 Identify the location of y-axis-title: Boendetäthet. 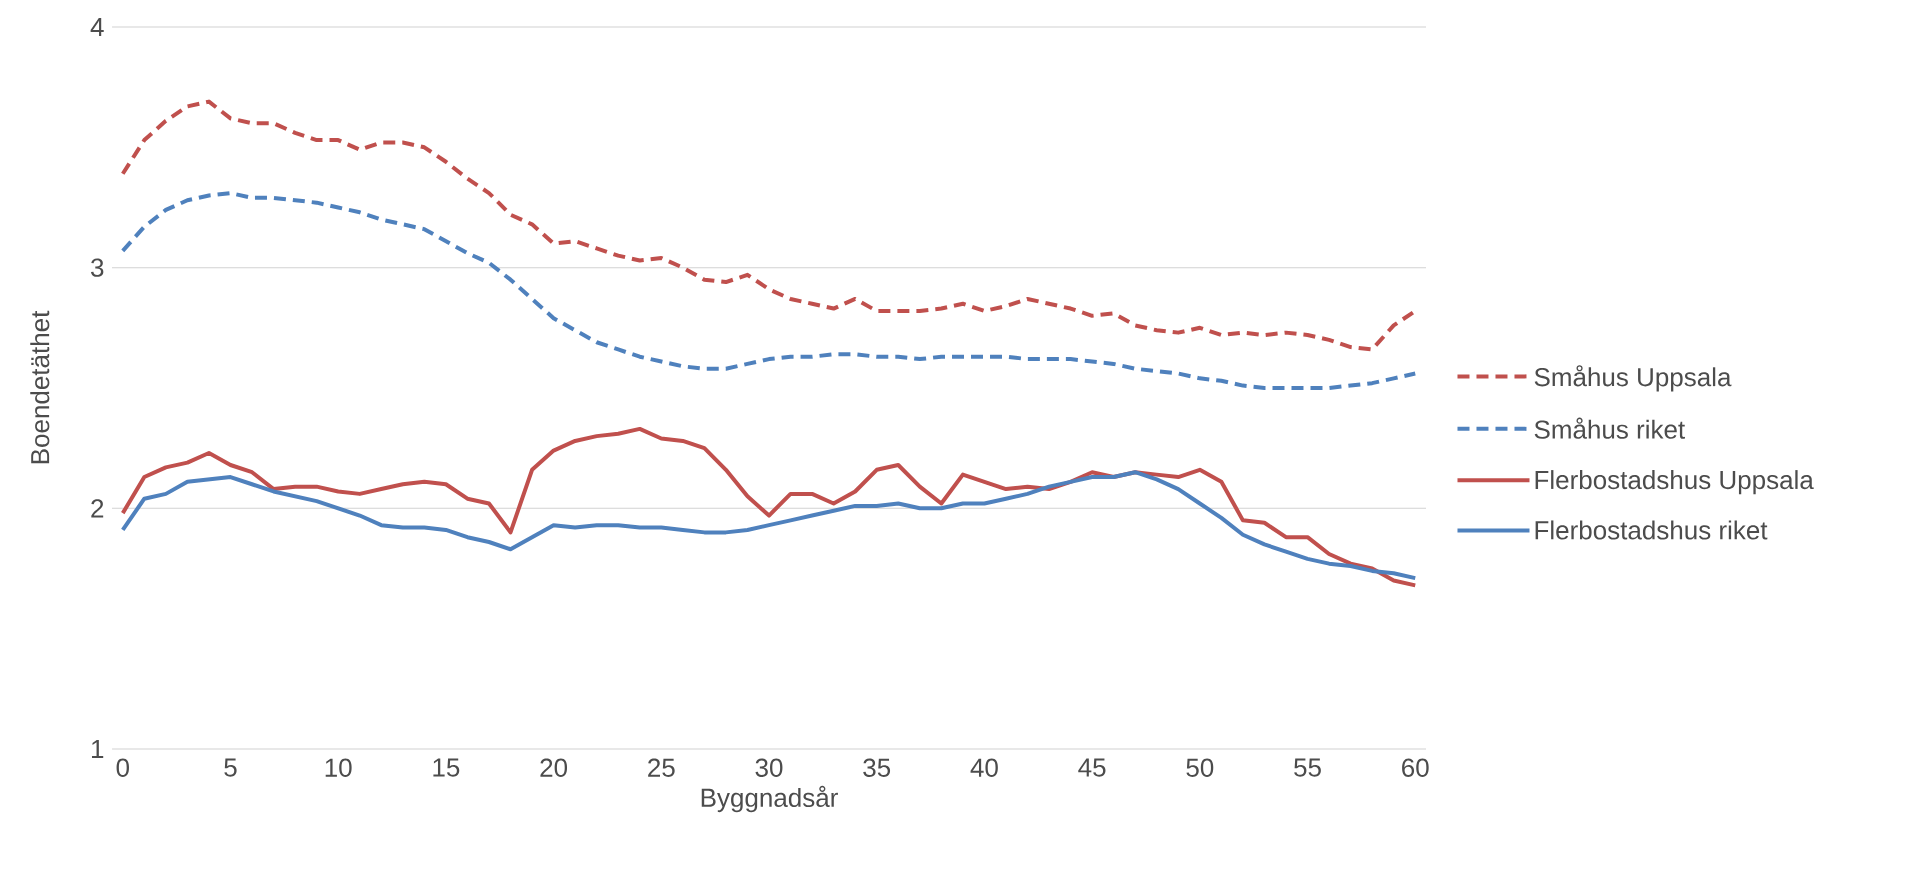
(40, 387).